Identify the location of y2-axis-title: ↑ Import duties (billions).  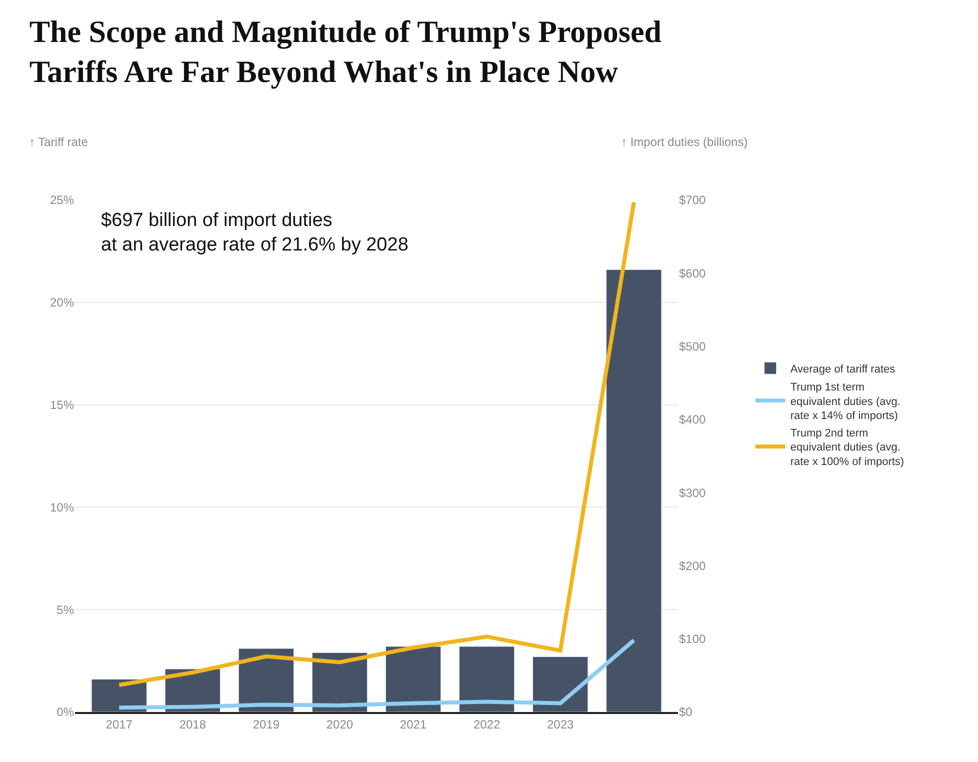
(684, 142).